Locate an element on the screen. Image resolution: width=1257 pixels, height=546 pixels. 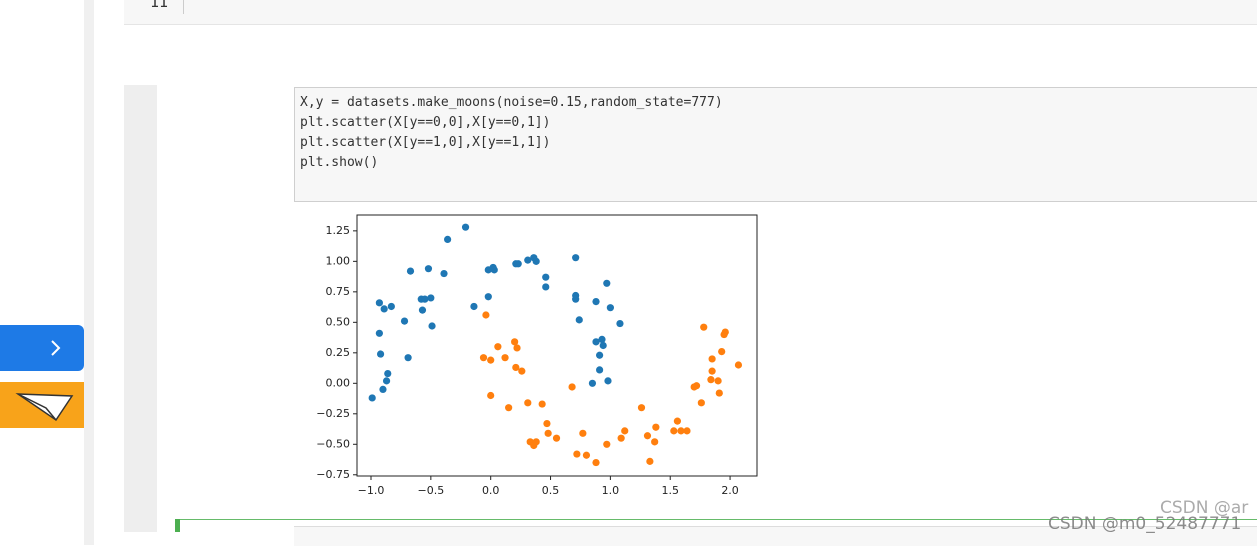
x-tick-label: 1.5 is located at coordinates (670, 490).